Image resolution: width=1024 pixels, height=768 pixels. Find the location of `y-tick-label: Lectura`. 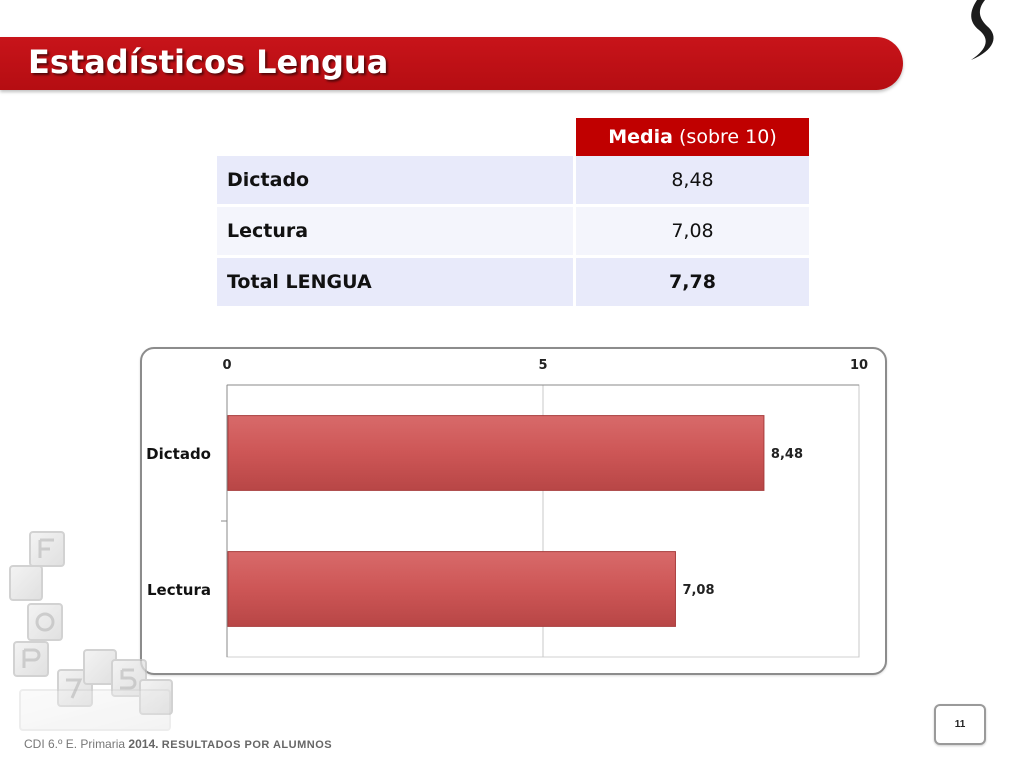

y-tick-label: Lectura is located at coordinates (179, 590).